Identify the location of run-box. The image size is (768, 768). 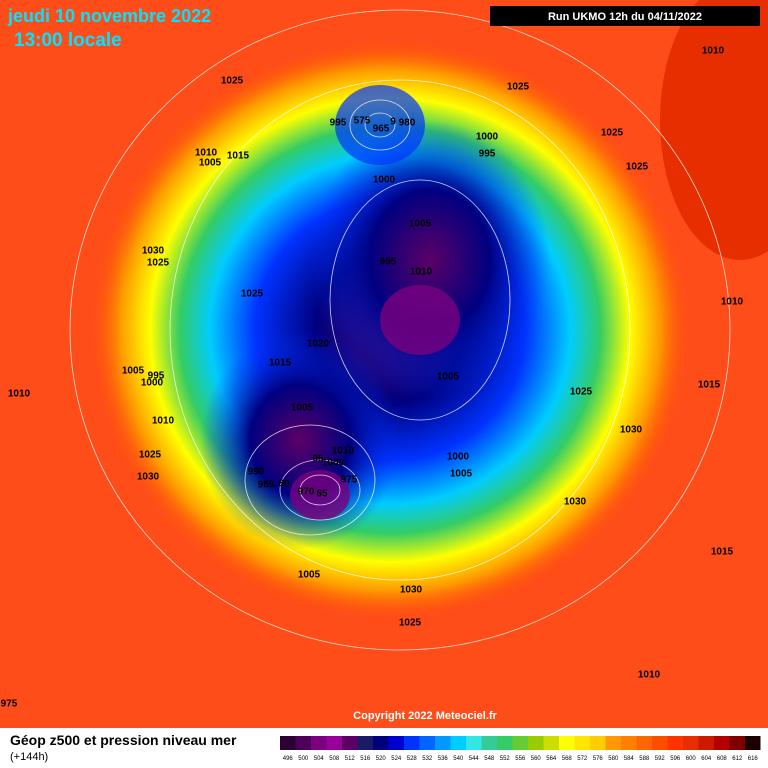
(625, 16).